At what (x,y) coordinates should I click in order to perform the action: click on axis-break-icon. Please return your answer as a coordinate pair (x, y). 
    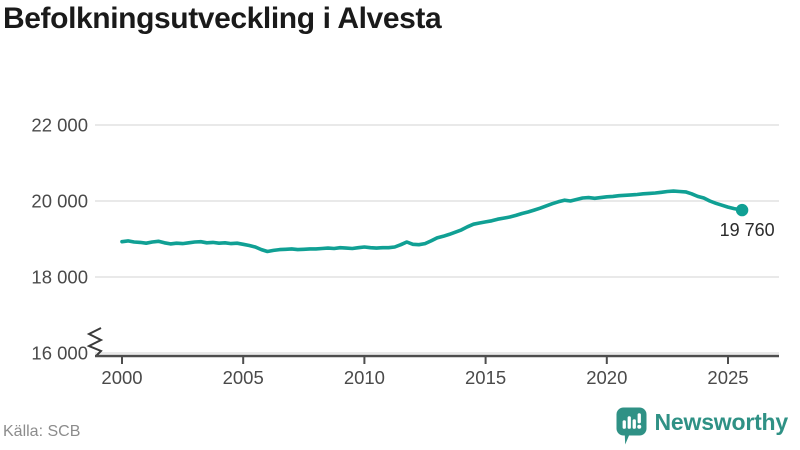
    Looking at the image, I should click on (95, 342).